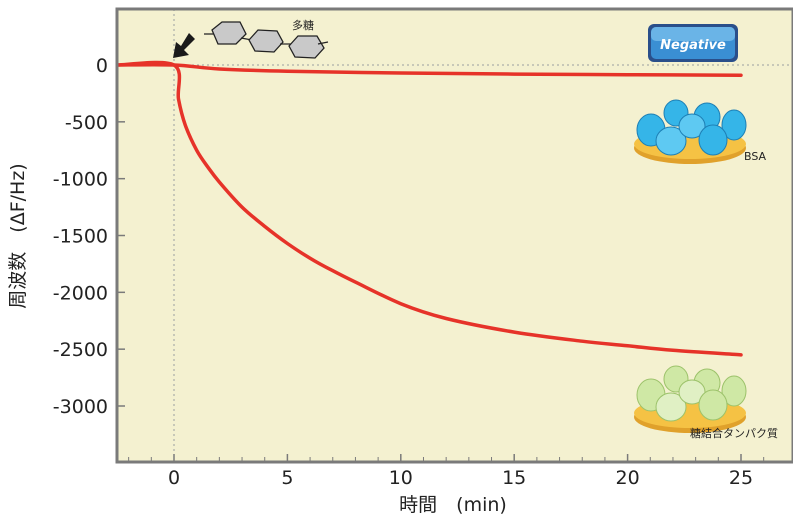 The image size is (793, 519). What do you see at coordinates (741, 478) in the screenshot?
I see `x-tick-label: 25` at bounding box center [741, 478].